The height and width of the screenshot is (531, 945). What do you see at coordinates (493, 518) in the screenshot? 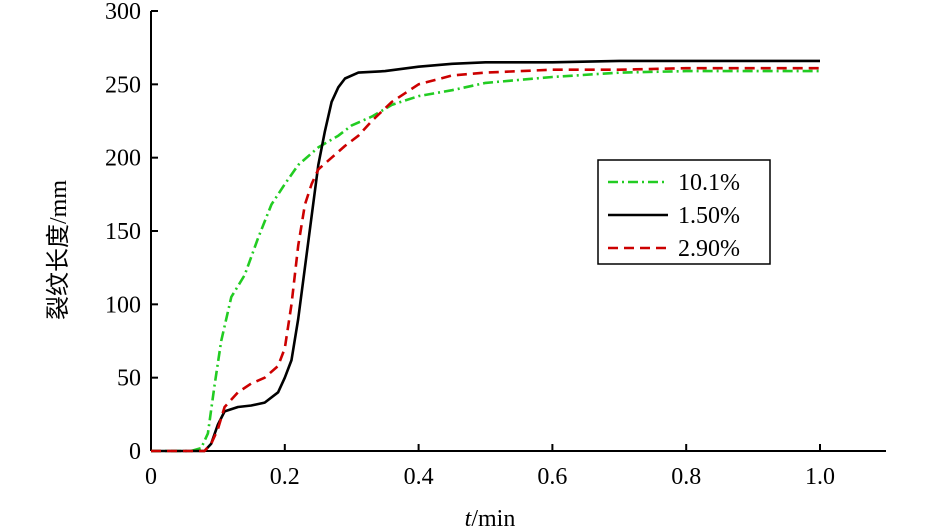
I see `x-axis-unit: /min` at bounding box center [493, 518].